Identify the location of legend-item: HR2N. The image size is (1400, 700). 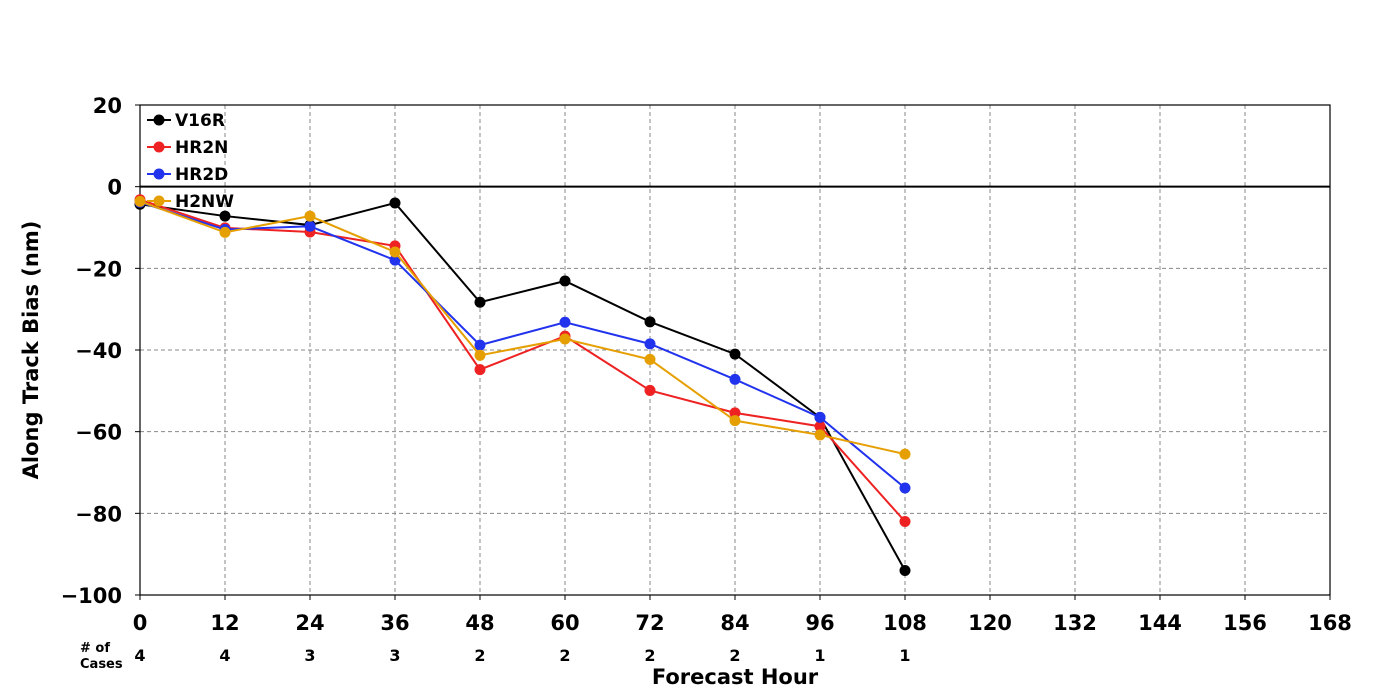
(187, 148).